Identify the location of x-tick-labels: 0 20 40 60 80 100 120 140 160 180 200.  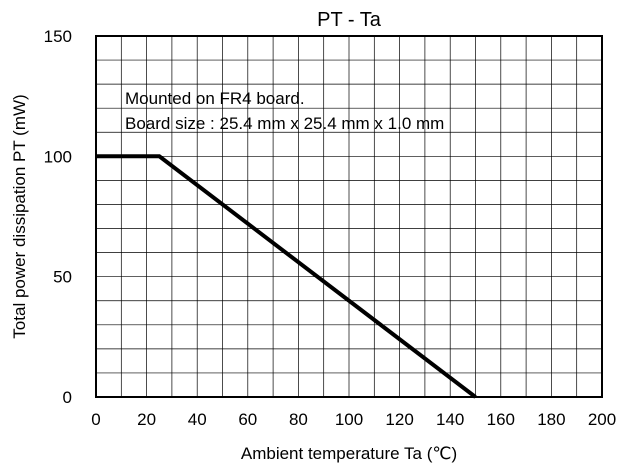
(353, 419).